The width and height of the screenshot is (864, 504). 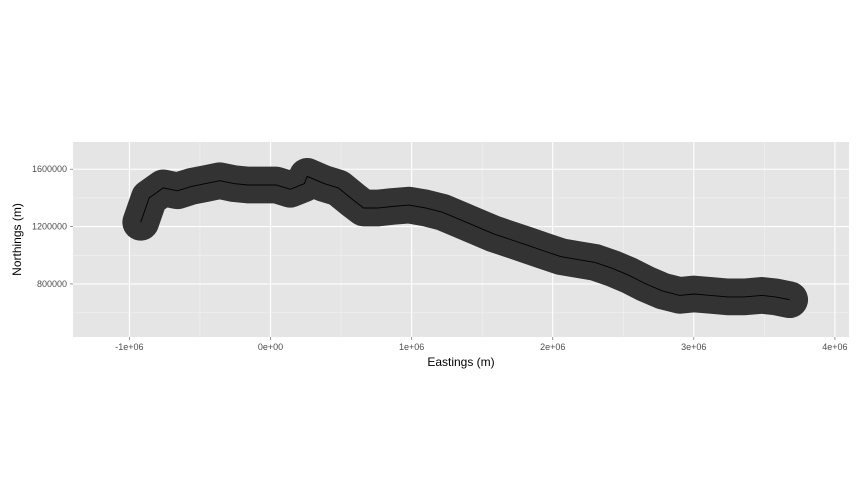 I want to click on x-tick-label: 1e+06, so click(x=411, y=347).